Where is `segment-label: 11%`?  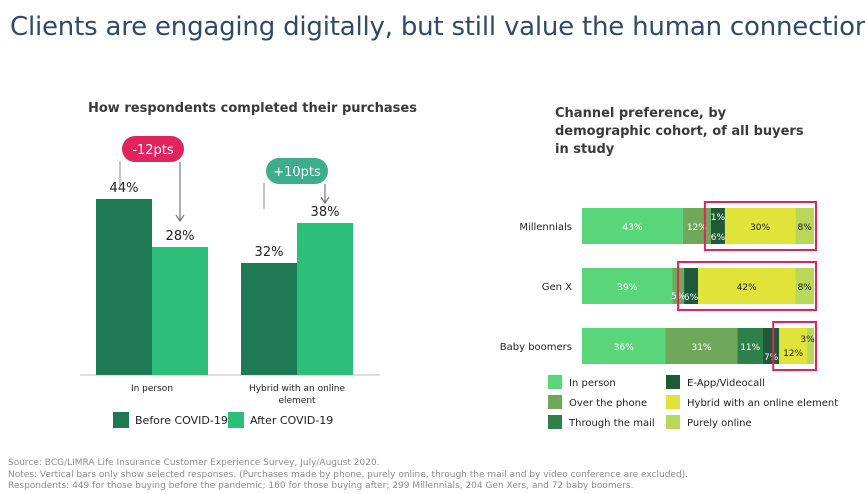 segment-label: 11% is located at coordinates (750, 348).